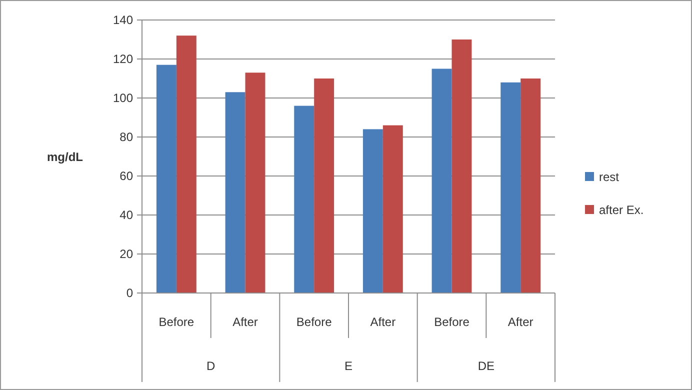  Describe the element at coordinates (127, 176) in the screenshot. I see `y-tick-label: 60` at that location.